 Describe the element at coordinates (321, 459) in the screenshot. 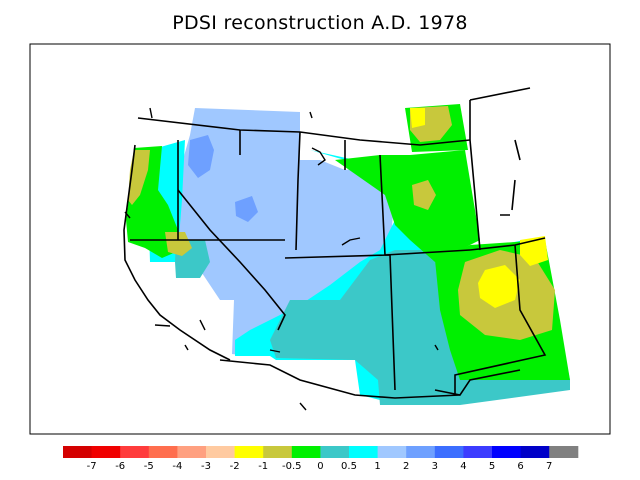

I see `color-legend: -7 -6 -5 -4 -3 -2 -1 -0.5 0 0.5 1 2 3 4 5 6 7` at that location.